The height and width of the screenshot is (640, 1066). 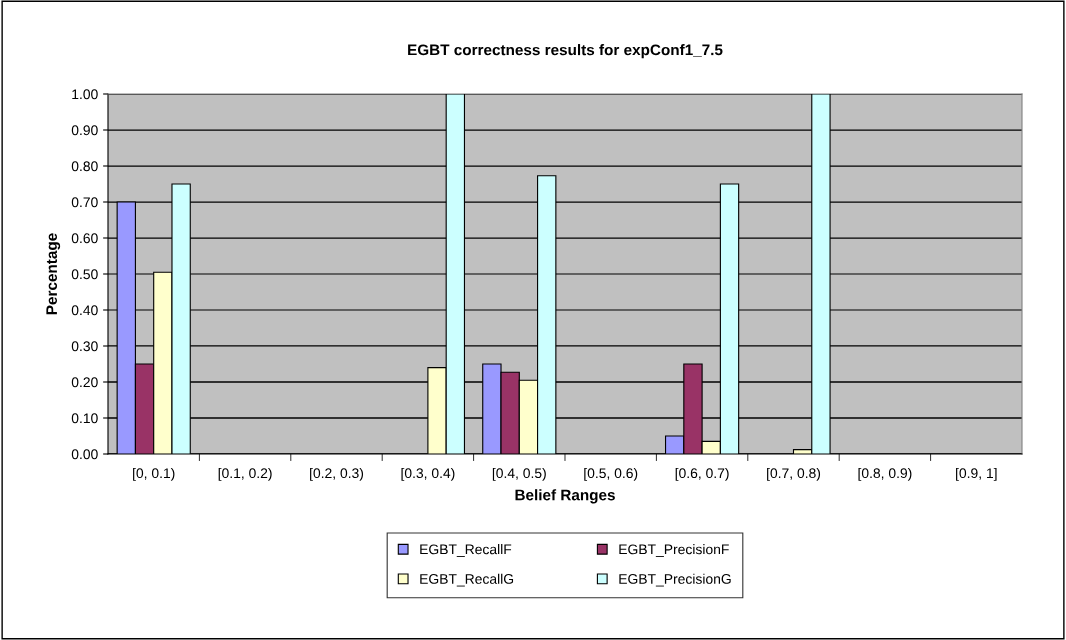 What do you see at coordinates (53, 274) in the screenshot?
I see `y-axis-title: Percentage` at bounding box center [53, 274].